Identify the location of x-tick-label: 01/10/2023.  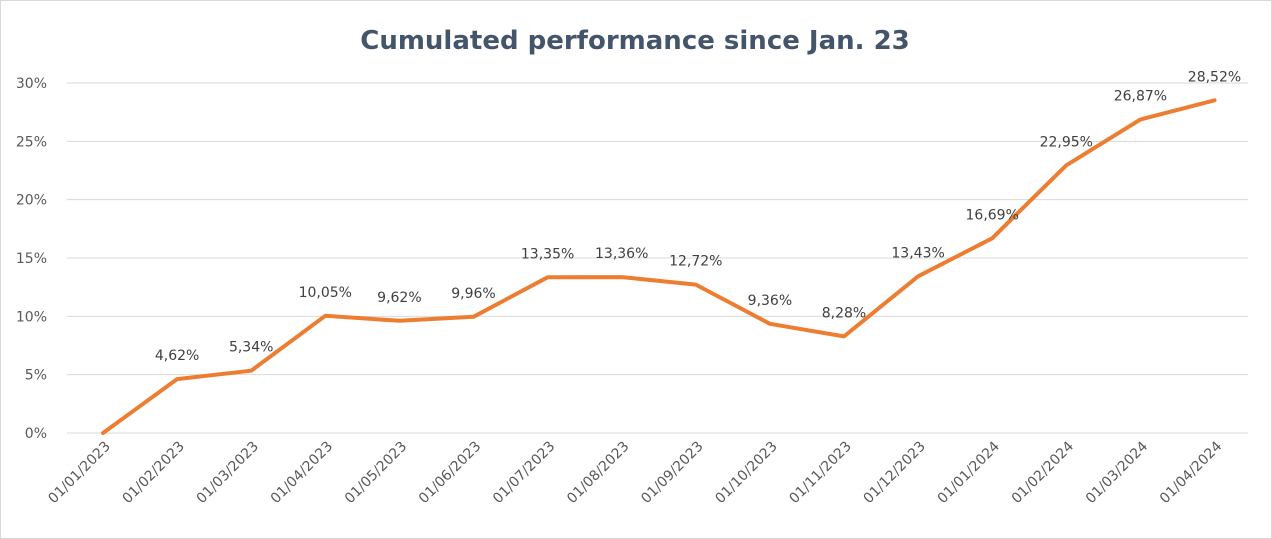
(746, 473).